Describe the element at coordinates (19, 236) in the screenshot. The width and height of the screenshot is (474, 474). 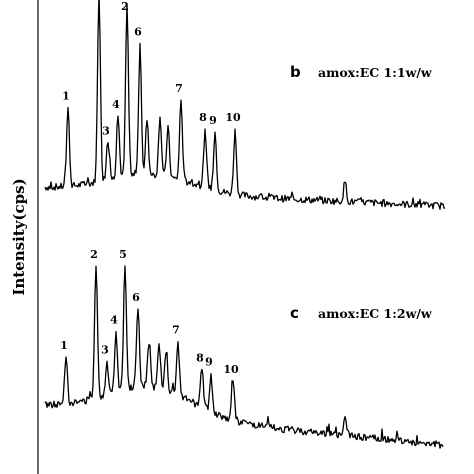
I see `y-axis-label: Intensity(cps)` at that location.